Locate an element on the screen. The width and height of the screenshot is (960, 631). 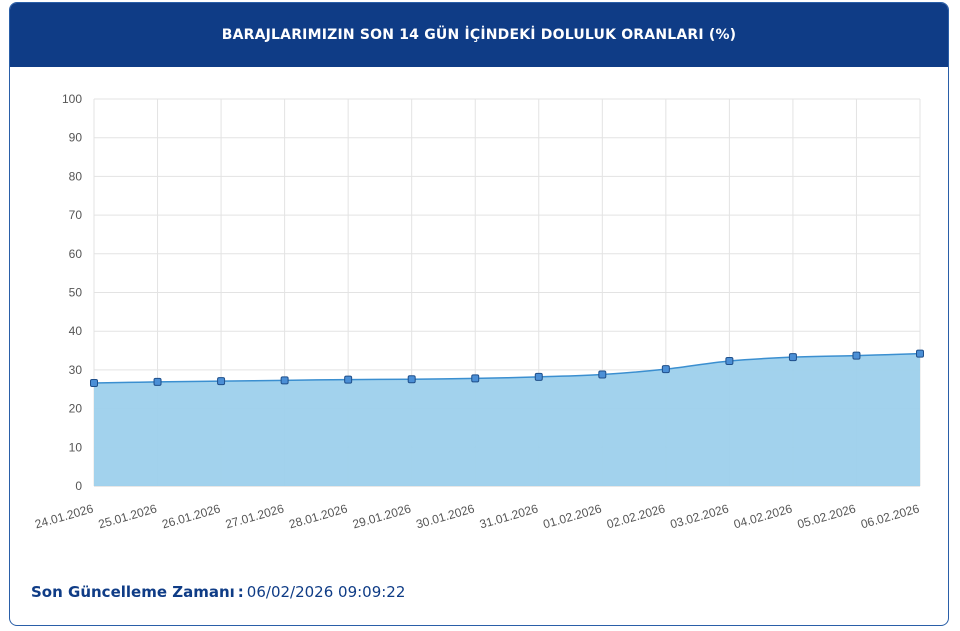
y-tick-label: 10 is located at coordinates (76, 447).